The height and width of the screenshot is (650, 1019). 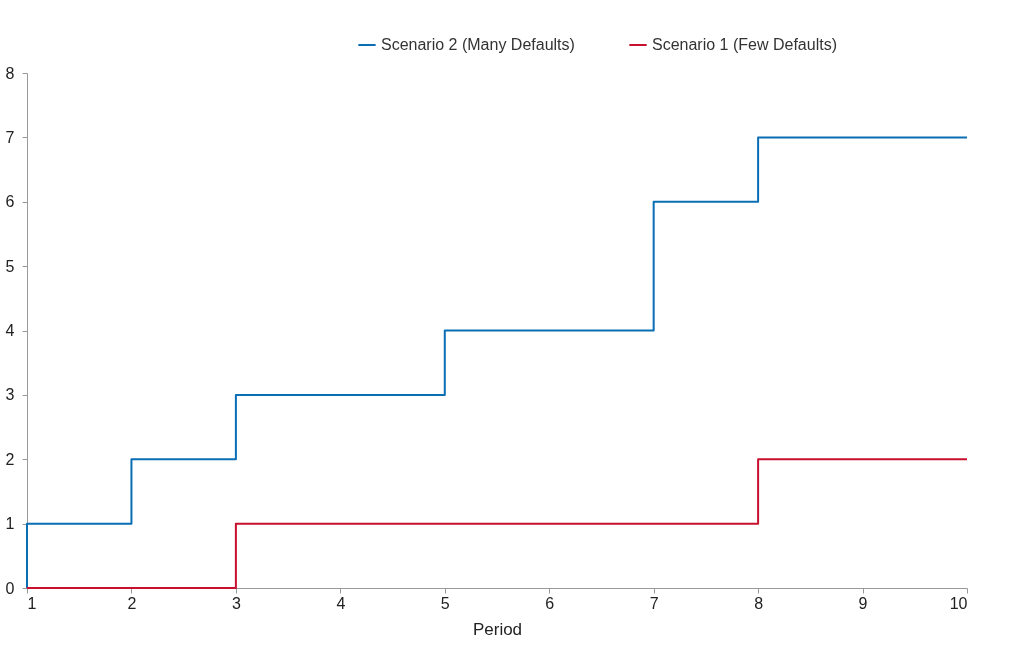 I want to click on x-axis-title: Period, so click(x=497, y=629).